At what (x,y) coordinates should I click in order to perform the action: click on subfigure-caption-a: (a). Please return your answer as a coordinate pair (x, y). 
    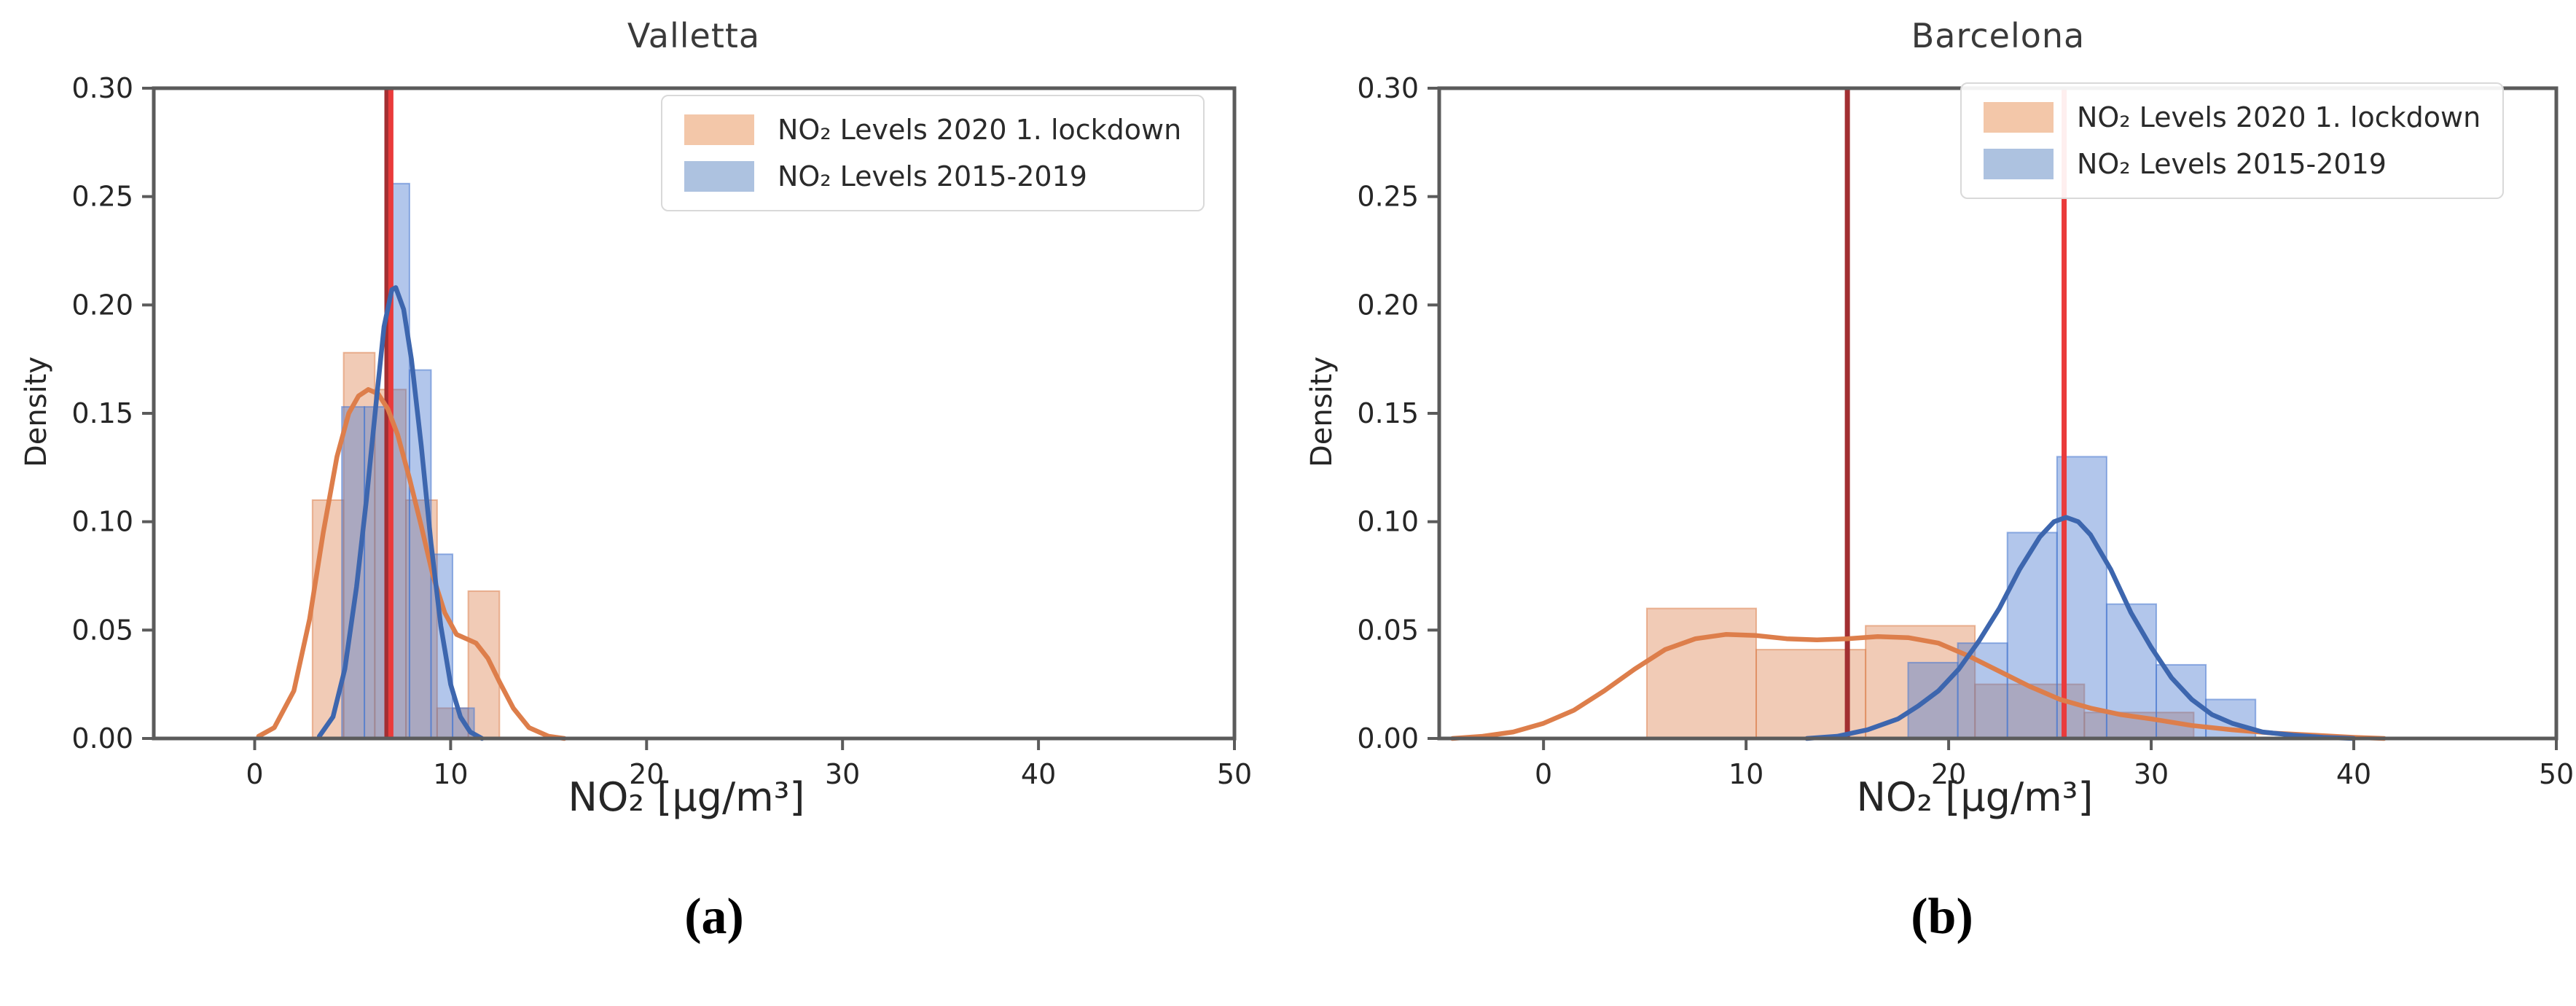
    Looking at the image, I should click on (714, 917).